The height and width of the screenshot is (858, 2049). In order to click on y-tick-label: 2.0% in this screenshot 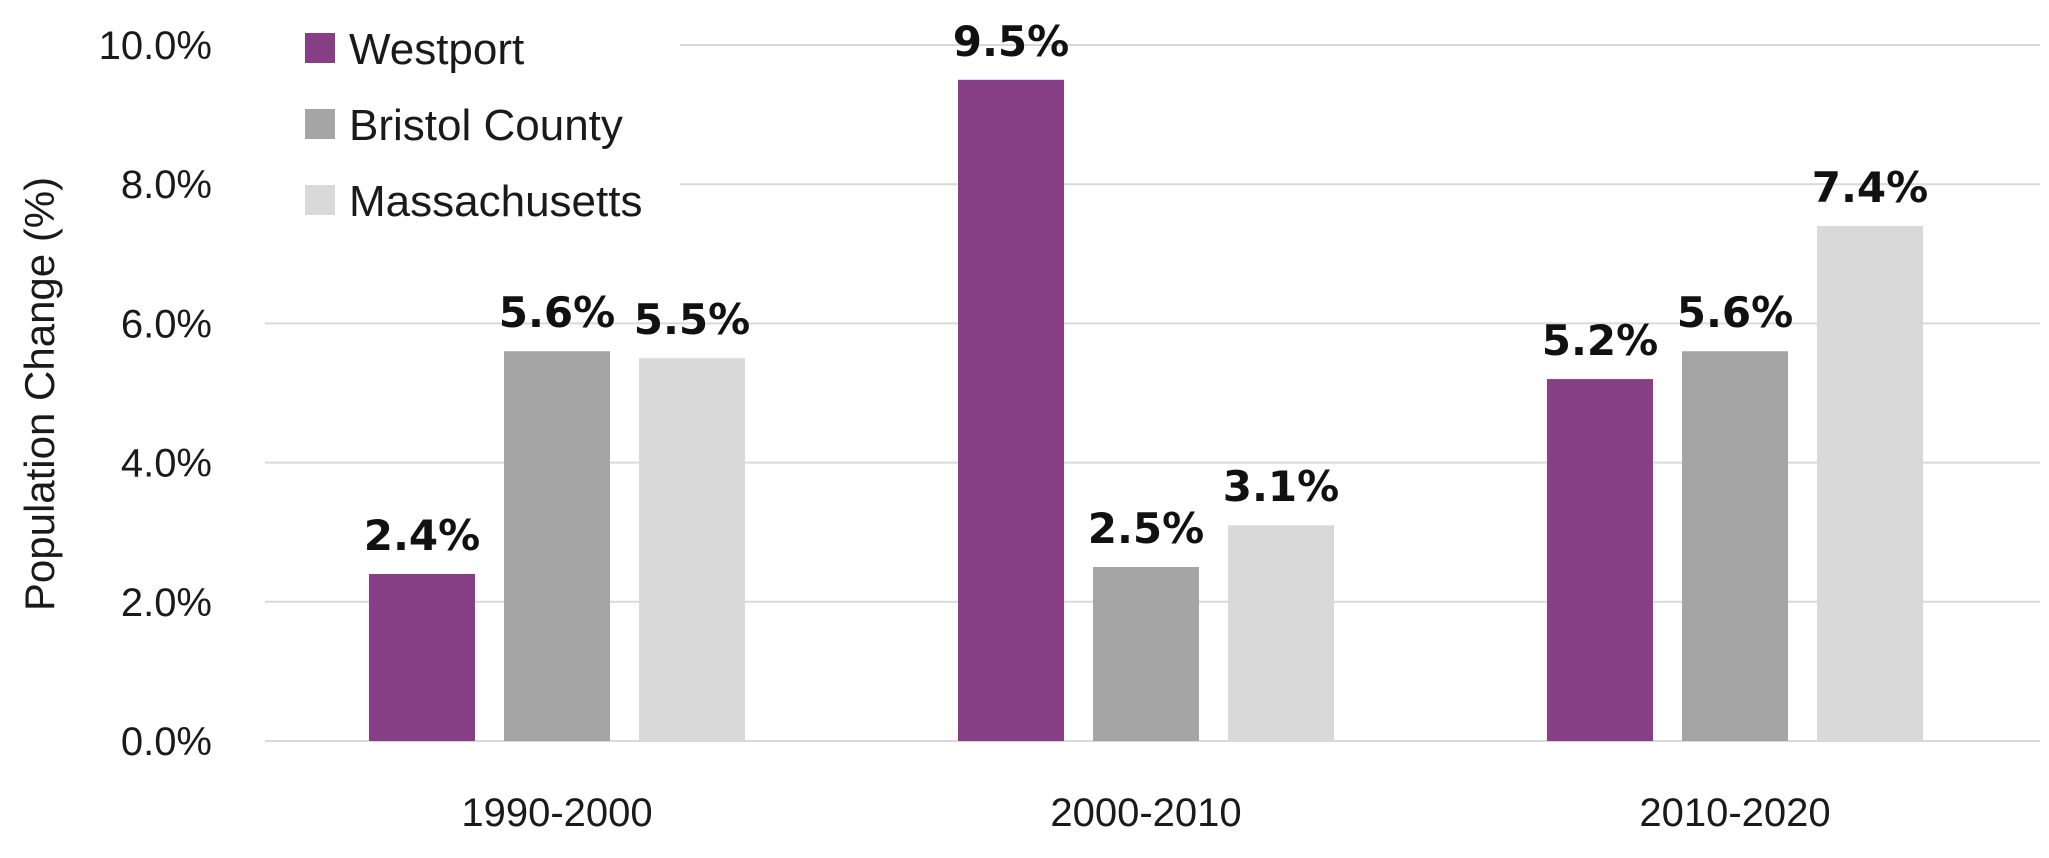, I will do `click(166, 603)`.